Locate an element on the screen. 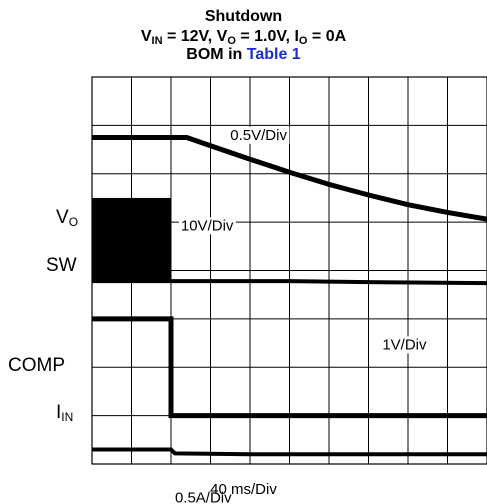 Image resolution: width=487 pixels, height=504 pixels. vo-label-base: V is located at coordinates (62, 217).